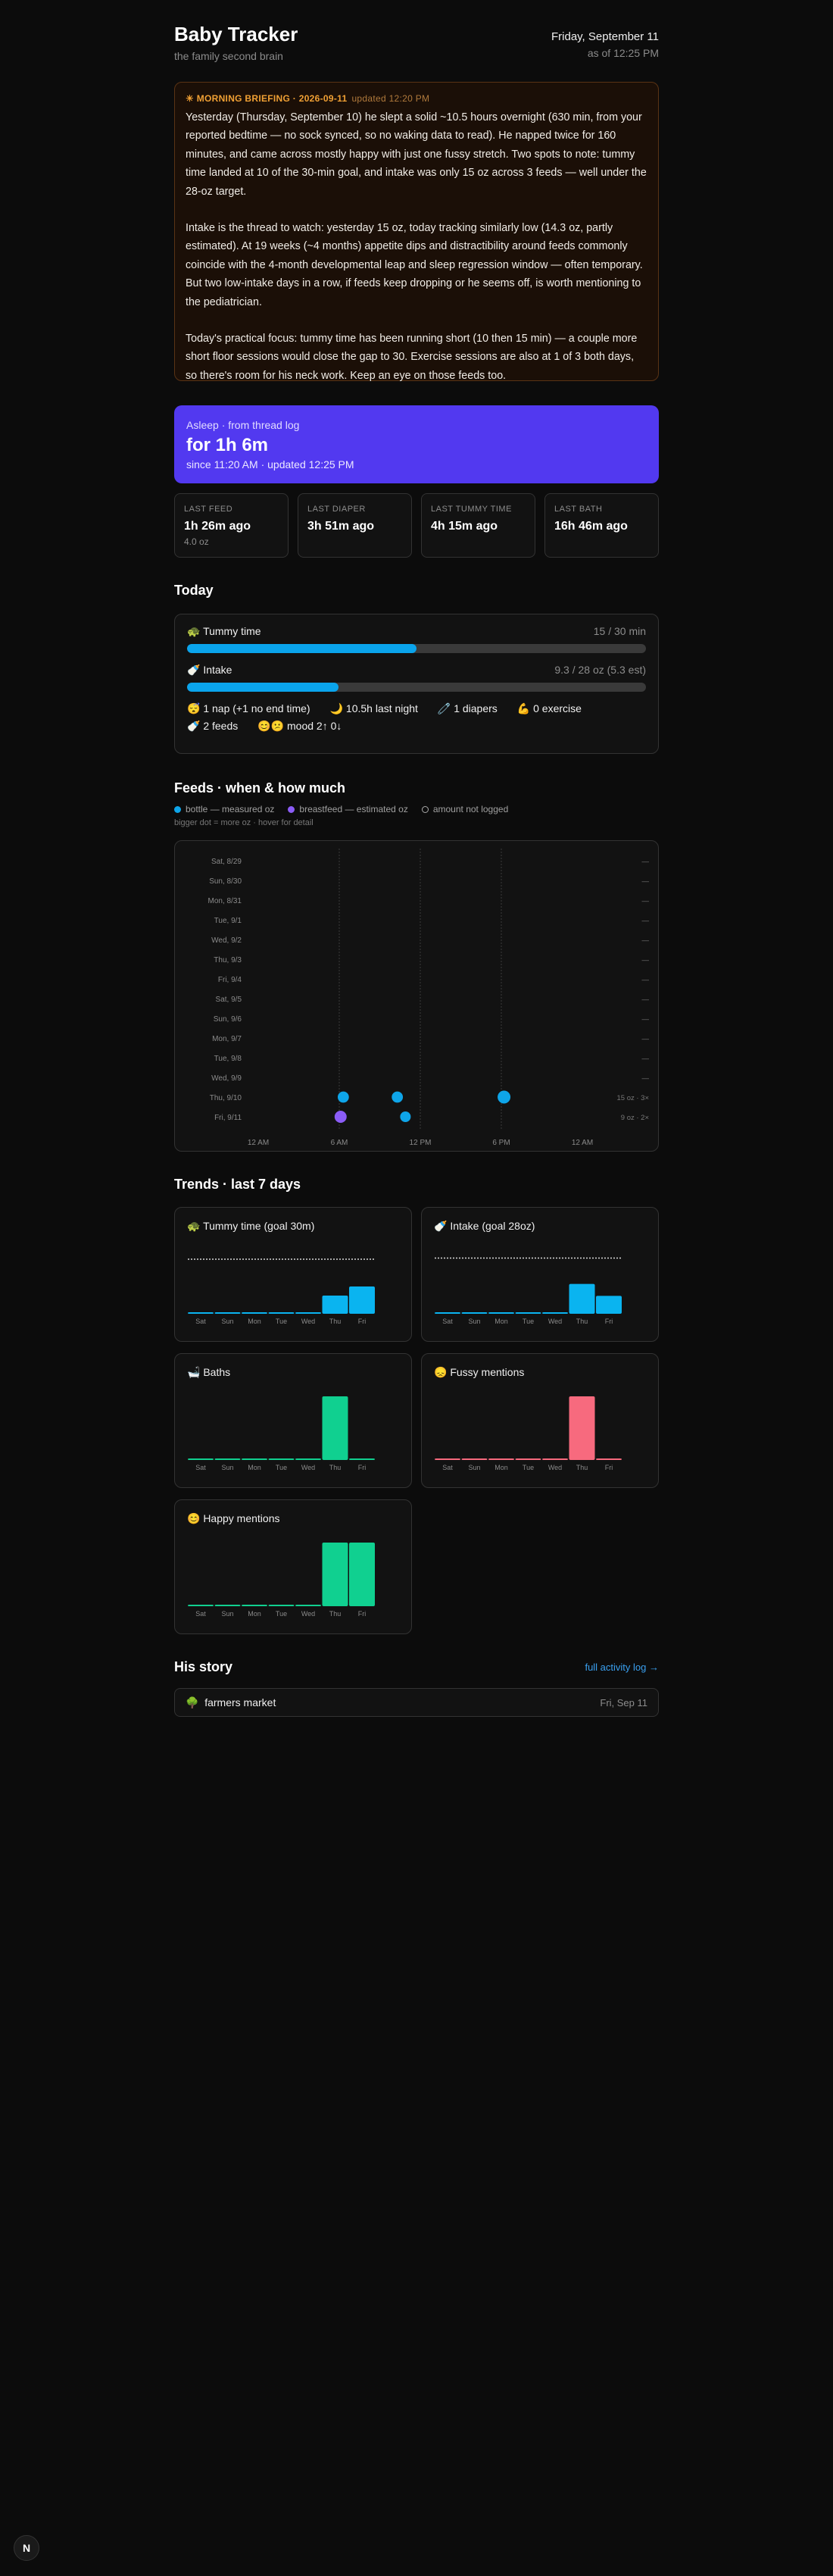  I want to click on app-title: Baby Tracker, so click(236, 34).